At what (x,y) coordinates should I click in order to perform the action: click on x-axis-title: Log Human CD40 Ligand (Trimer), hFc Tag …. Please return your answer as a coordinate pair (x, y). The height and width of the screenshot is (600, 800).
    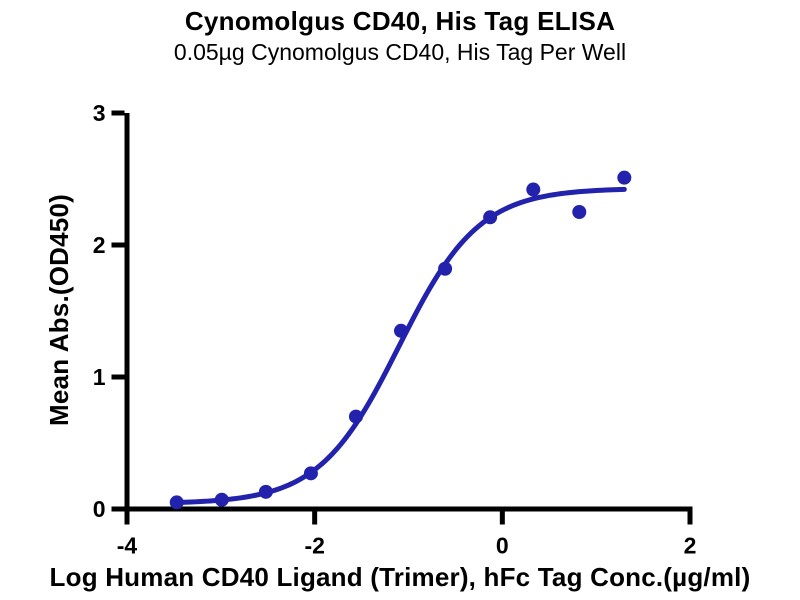
    Looking at the image, I should click on (400, 577).